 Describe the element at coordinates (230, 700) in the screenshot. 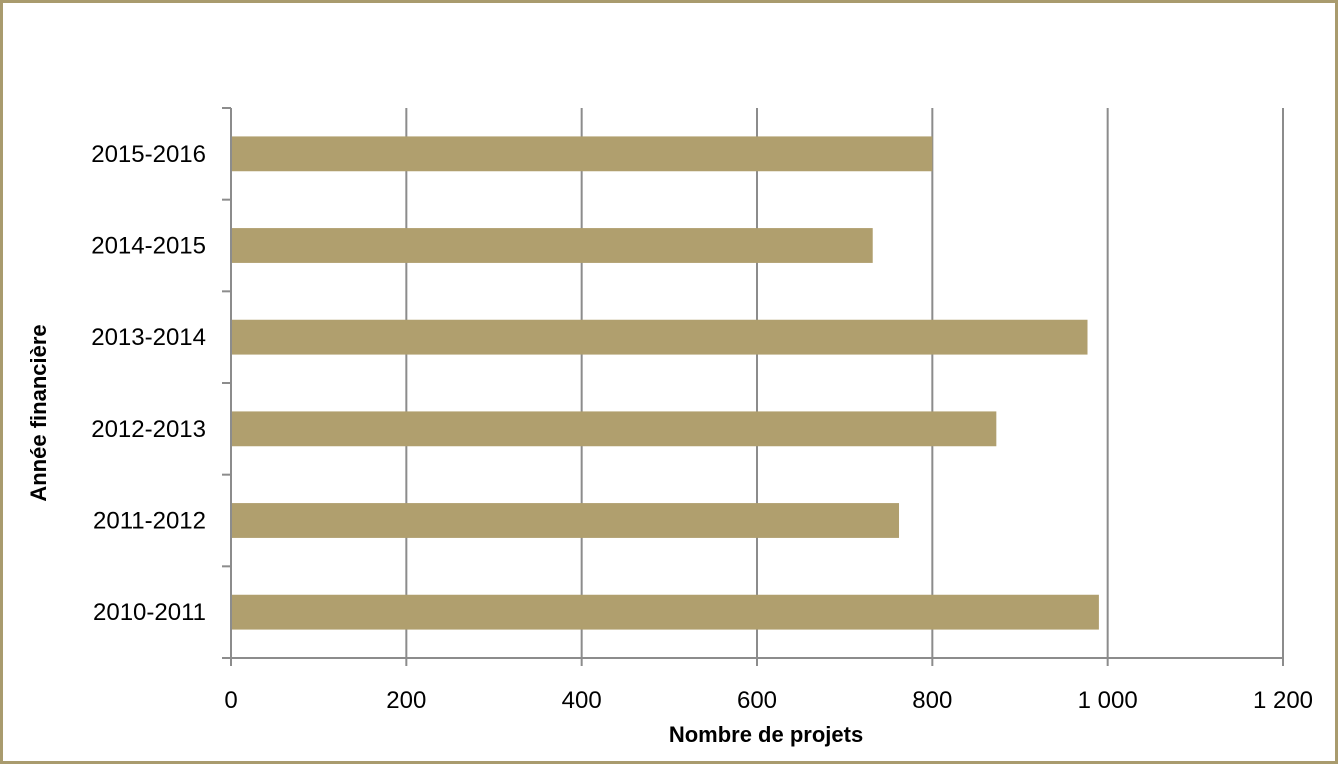

I see `x-tick-label: 0` at that location.